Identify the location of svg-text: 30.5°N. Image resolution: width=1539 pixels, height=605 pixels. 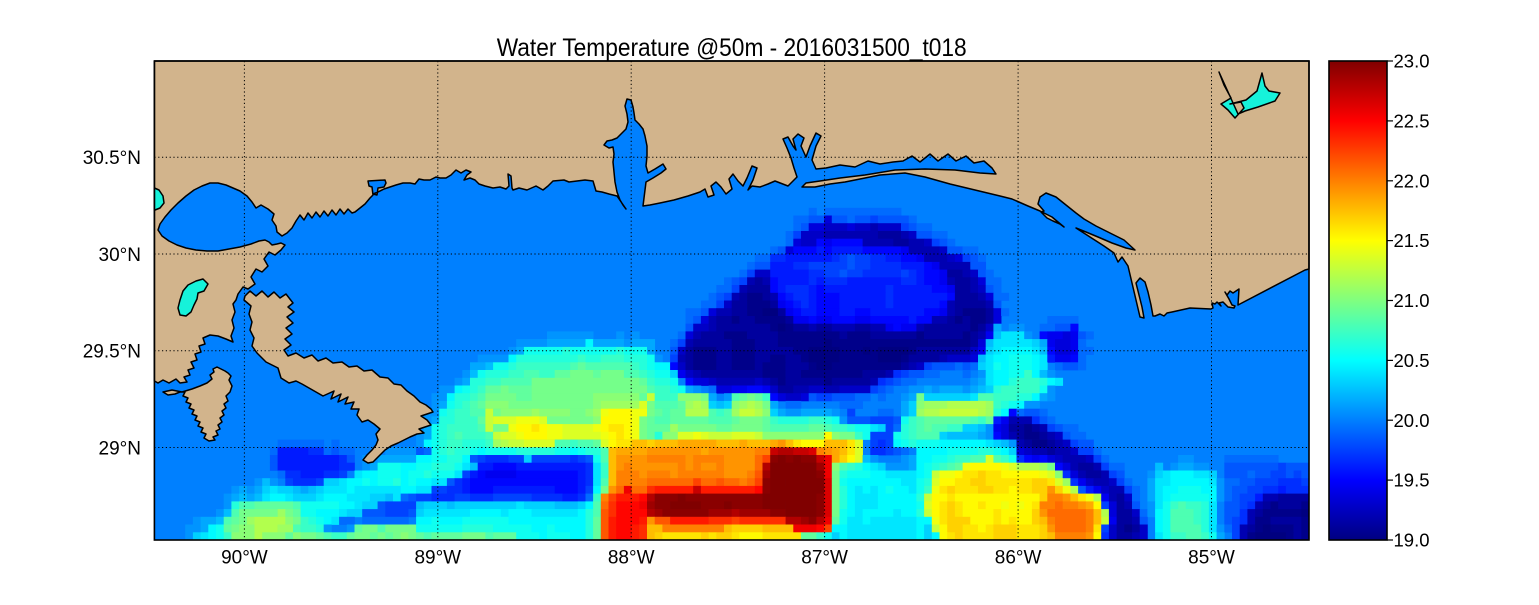
(112, 158).